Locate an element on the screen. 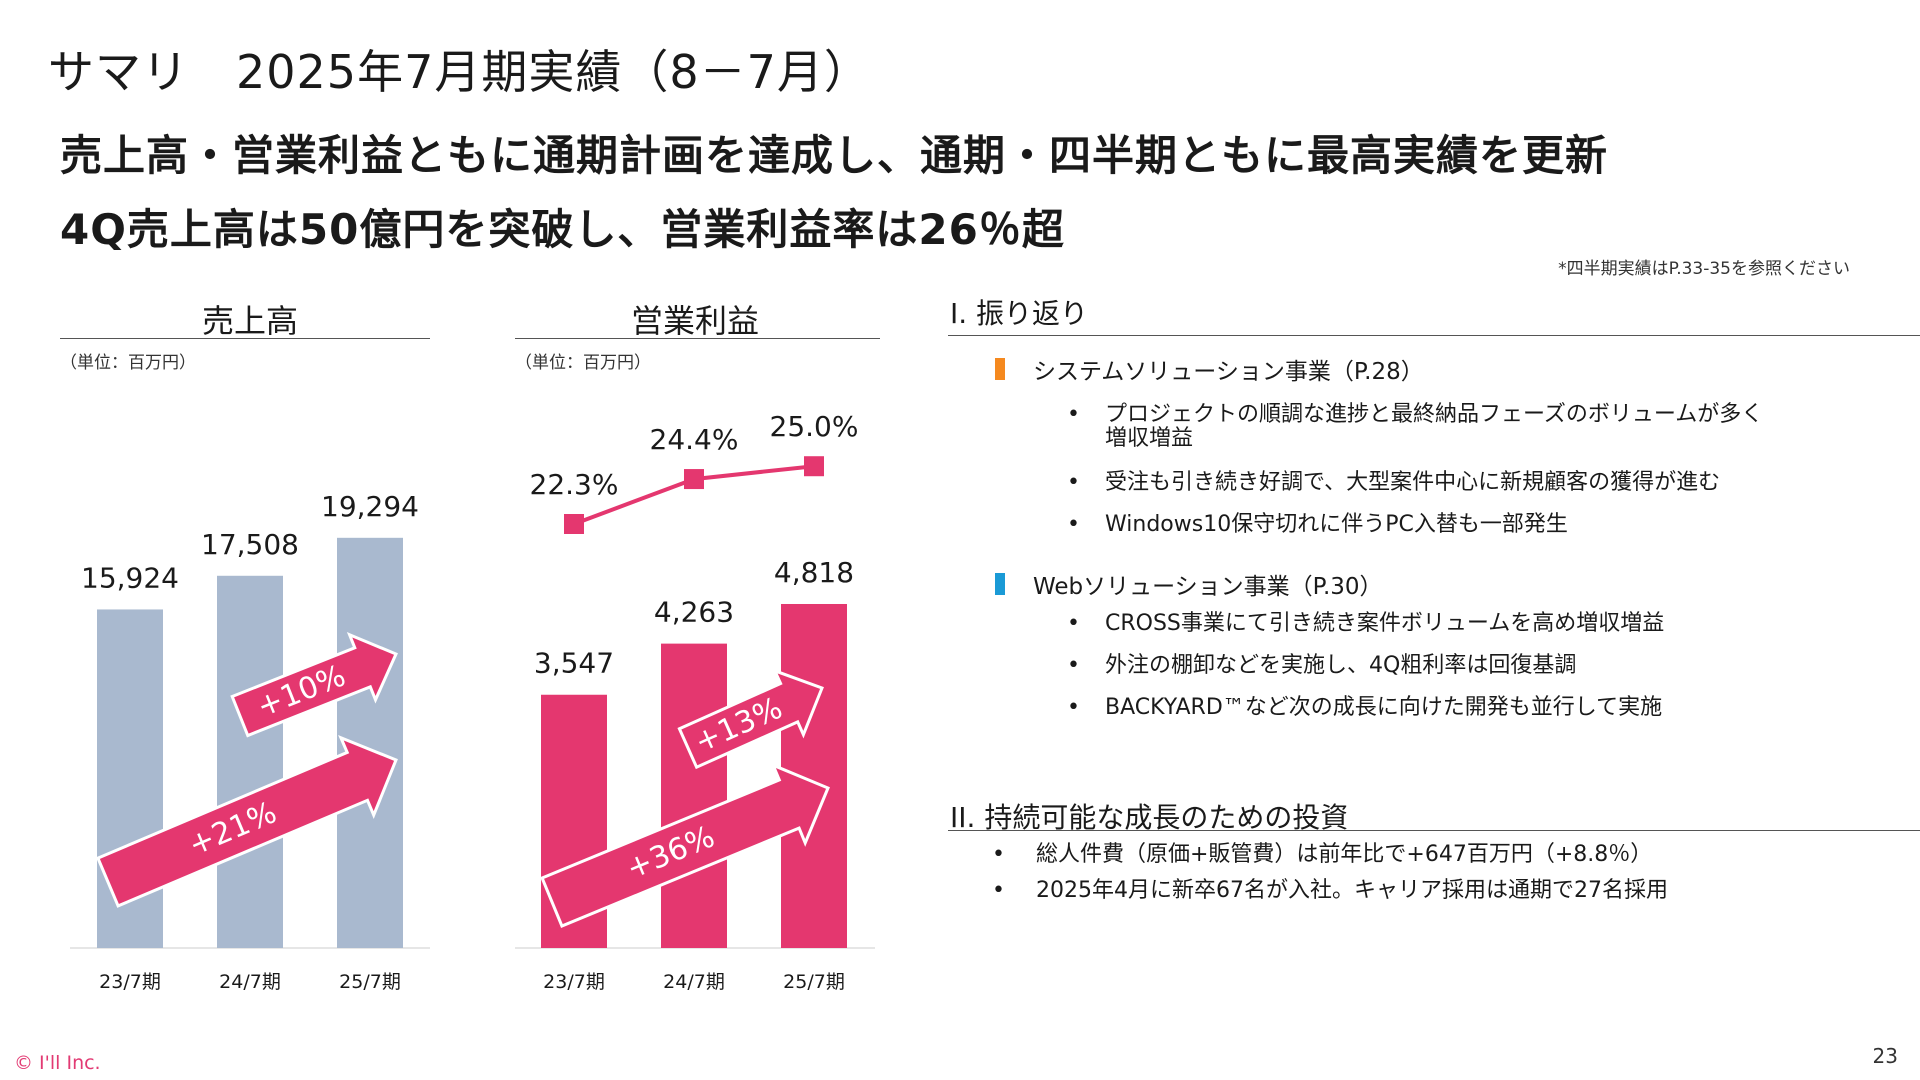  profit-value-label: 4,263 is located at coordinates (694, 612).